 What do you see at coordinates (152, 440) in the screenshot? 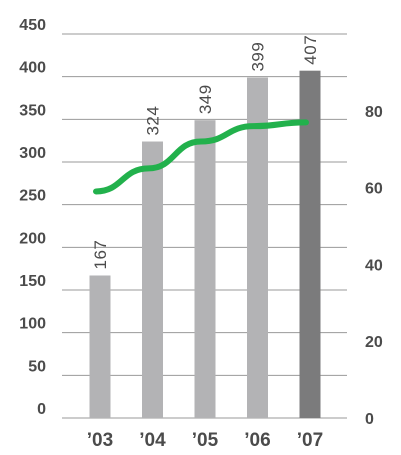
I see `x-tick-label: ’04` at bounding box center [152, 440].